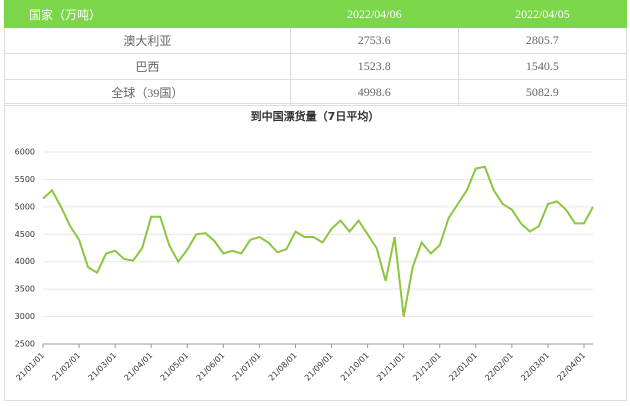 The width and height of the screenshot is (630, 406). What do you see at coordinates (571, 367) in the screenshot?
I see `x-tick-label: 22/04/01` at bounding box center [571, 367].